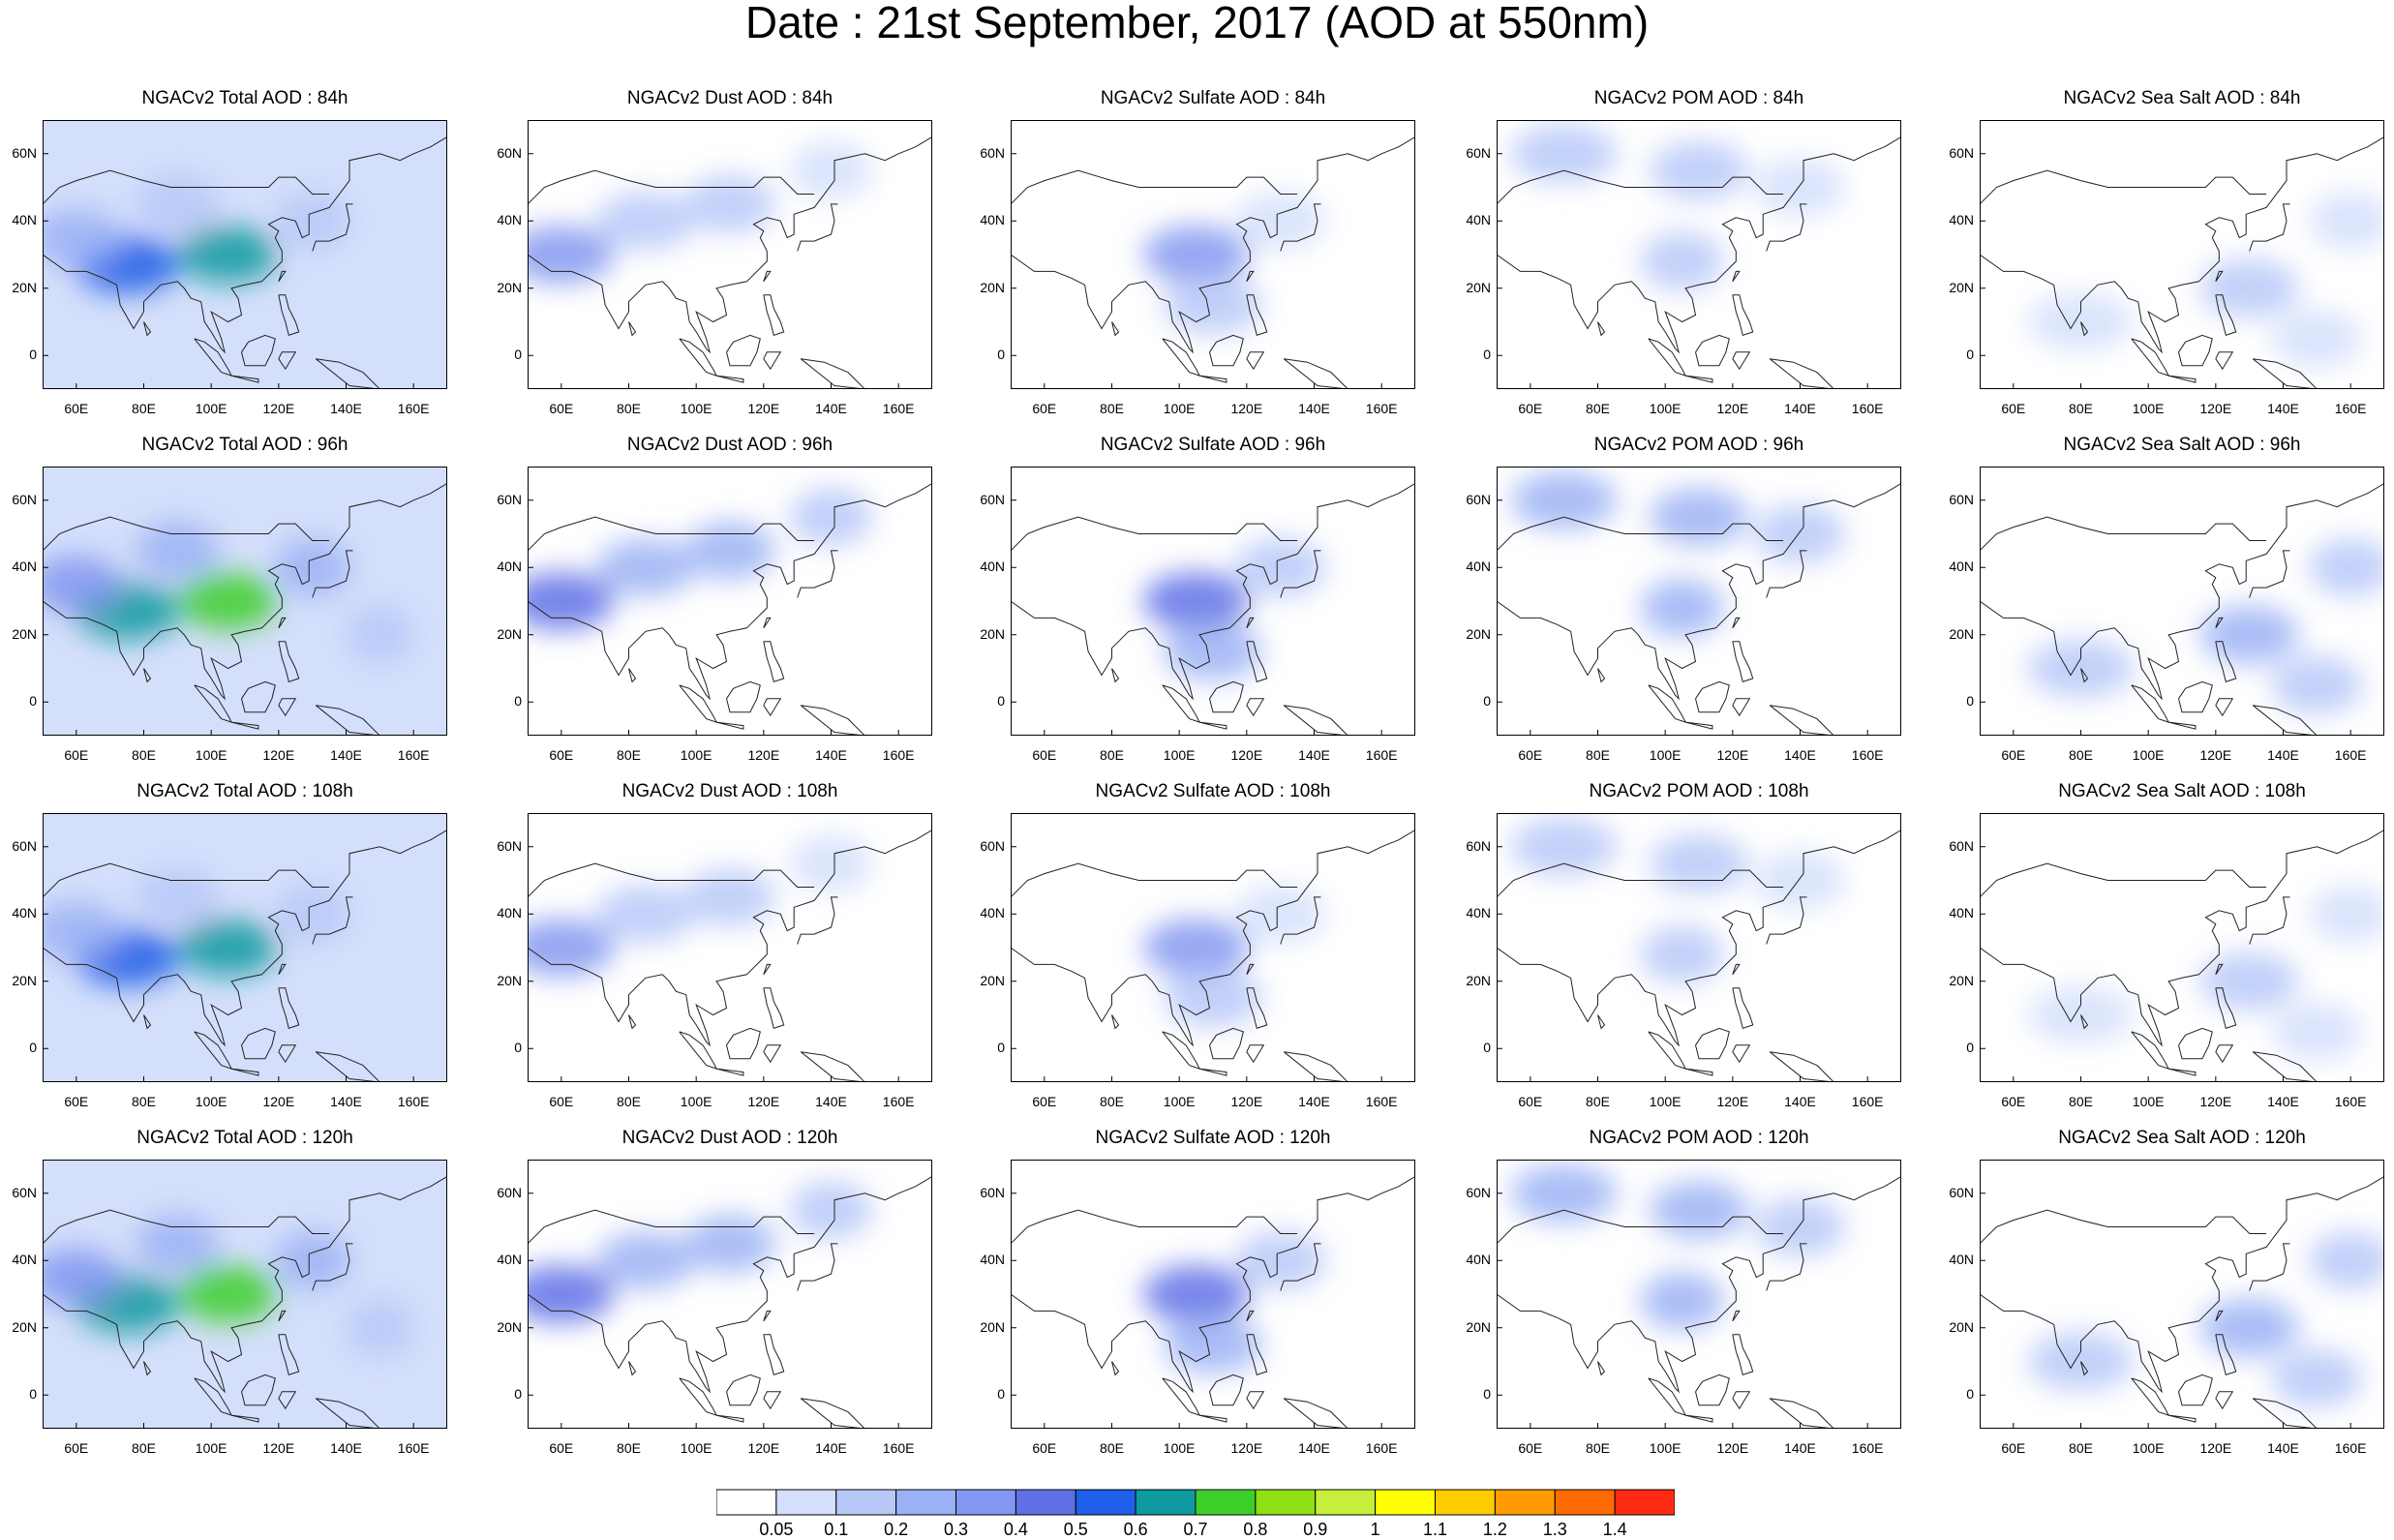 This screenshot has height=1540, width=2394. Describe the element at coordinates (518, 701) in the screenshot. I see `lat-tick-label: 0` at that location.